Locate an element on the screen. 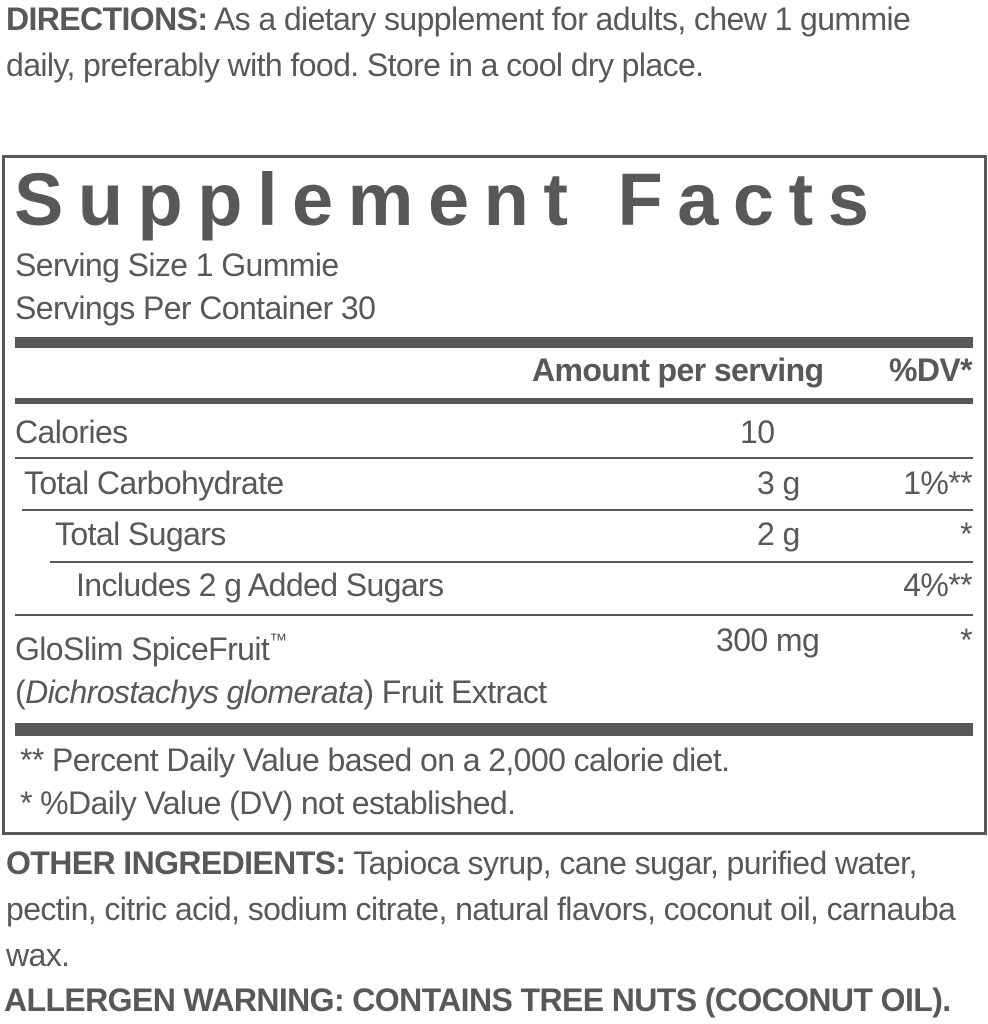 The width and height of the screenshot is (988, 1024). paren: ( is located at coordinates (20, 692).